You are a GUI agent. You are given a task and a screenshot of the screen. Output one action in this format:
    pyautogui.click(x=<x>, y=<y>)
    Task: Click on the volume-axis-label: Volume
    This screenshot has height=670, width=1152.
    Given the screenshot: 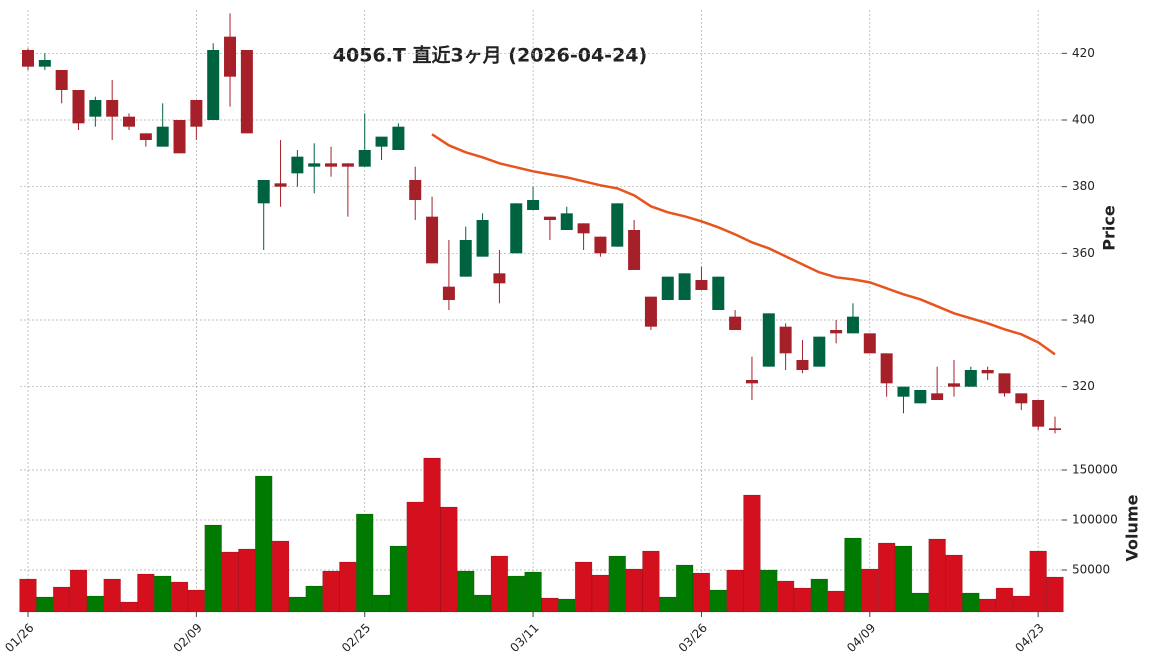 What is the action you would take?
    pyautogui.click(x=1132, y=527)
    